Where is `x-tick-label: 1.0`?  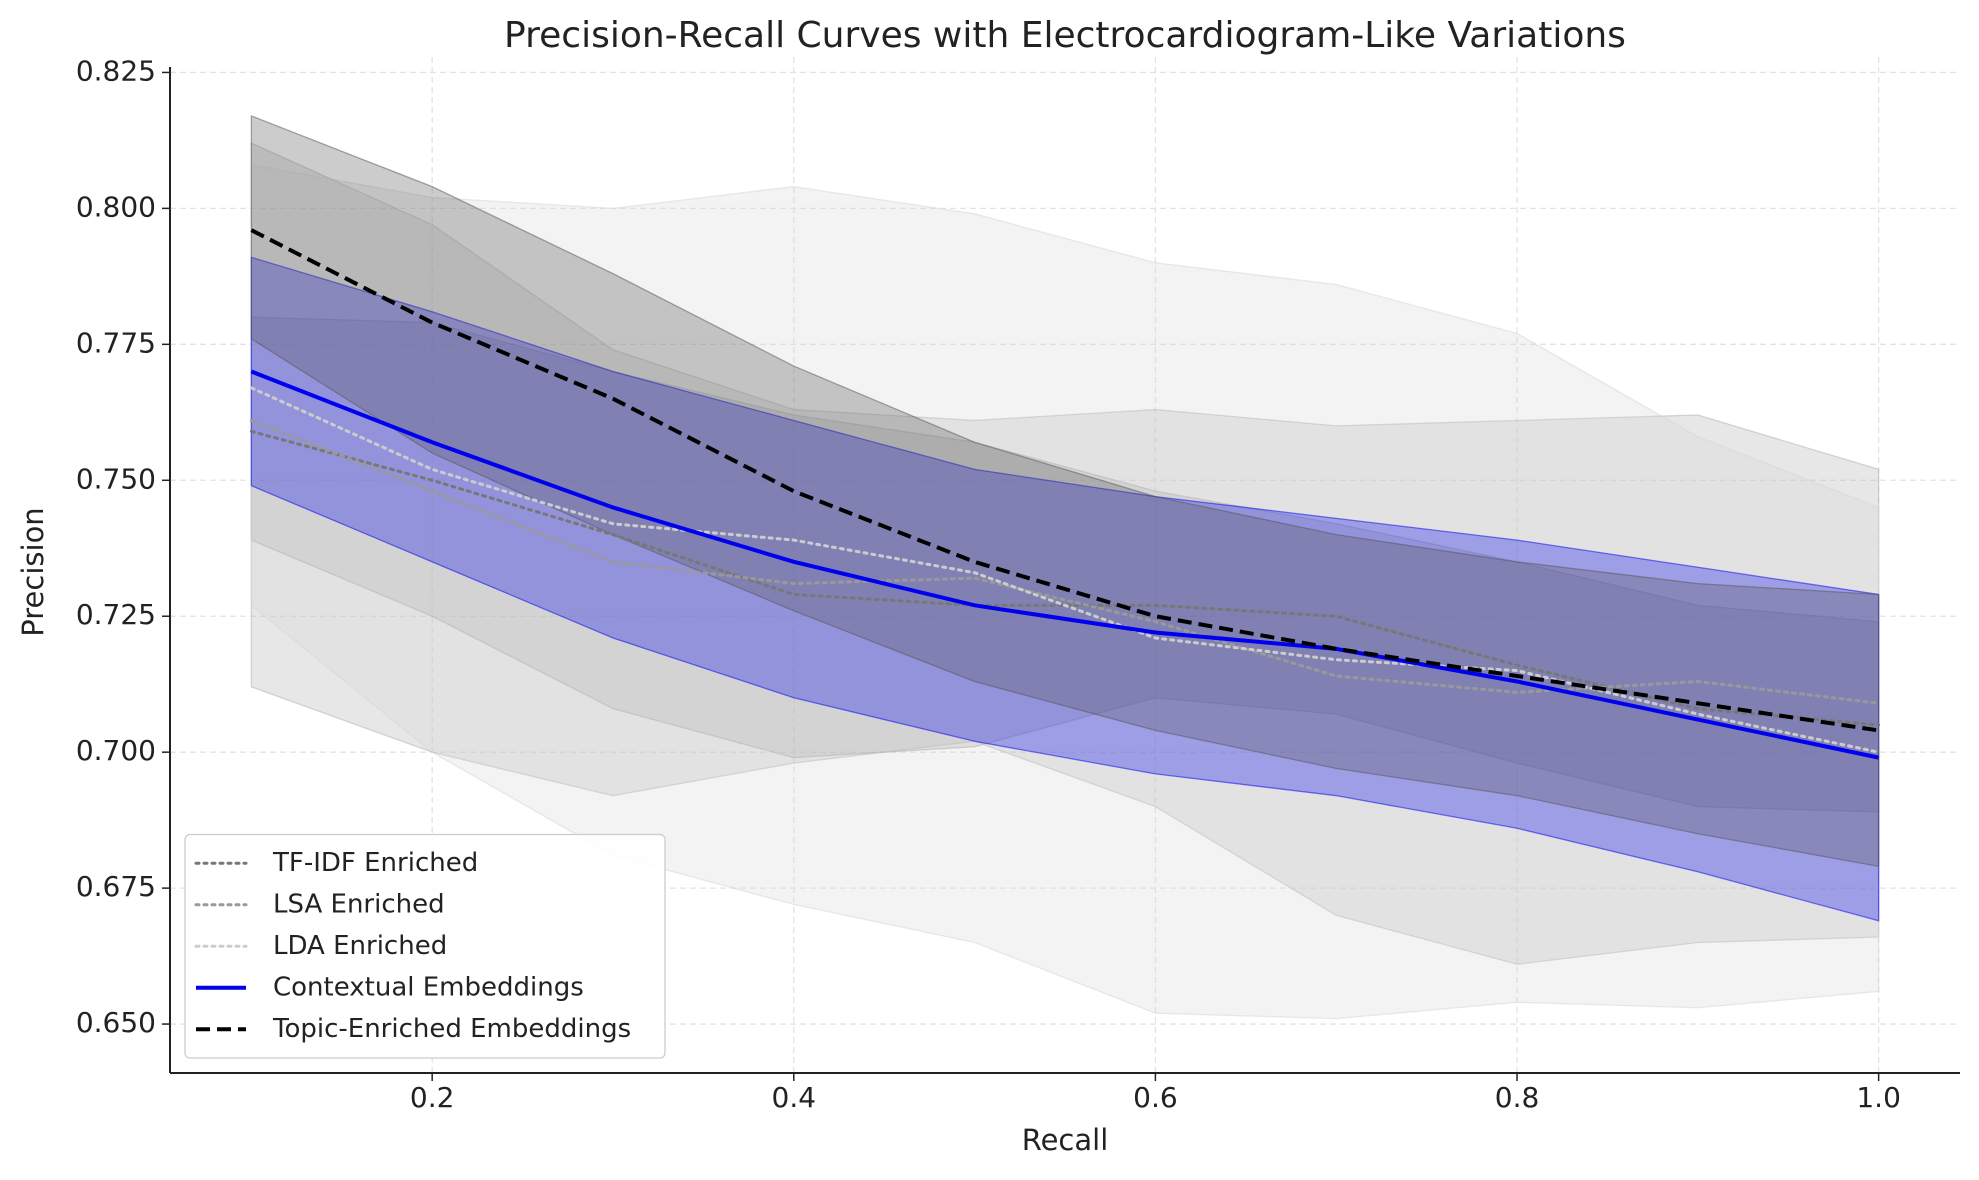
x-tick-label: 1.0 is located at coordinates (1878, 1097).